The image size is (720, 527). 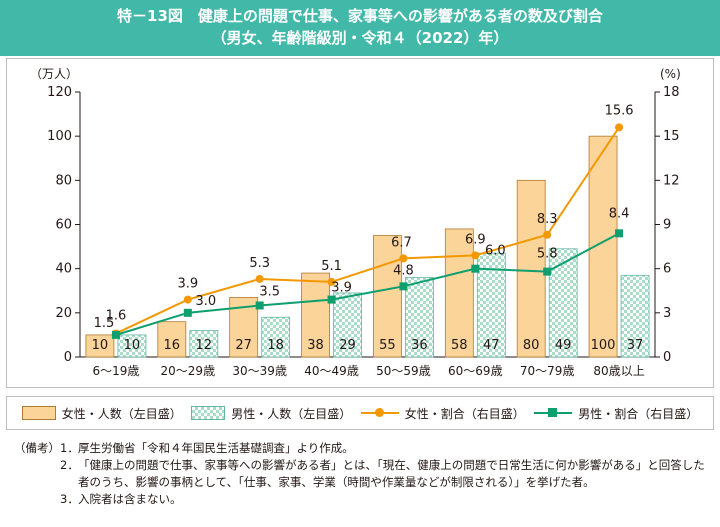 What do you see at coordinates (379, 413) in the screenshot?
I see `legend-swatch-female-line` at bounding box center [379, 413].